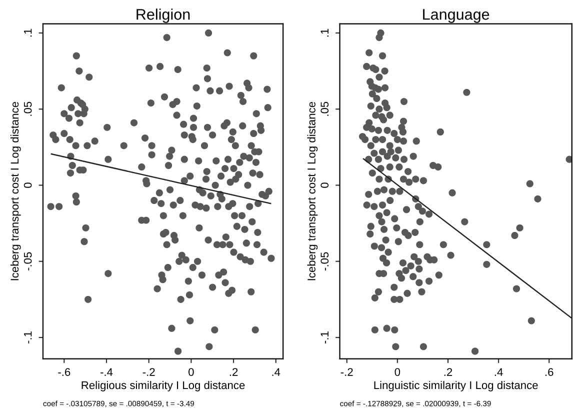  Describe the element at coordinates (456, 386) in the screenshot. I see `x-axis-title: Linguistic similarity I Log distance` at that location.